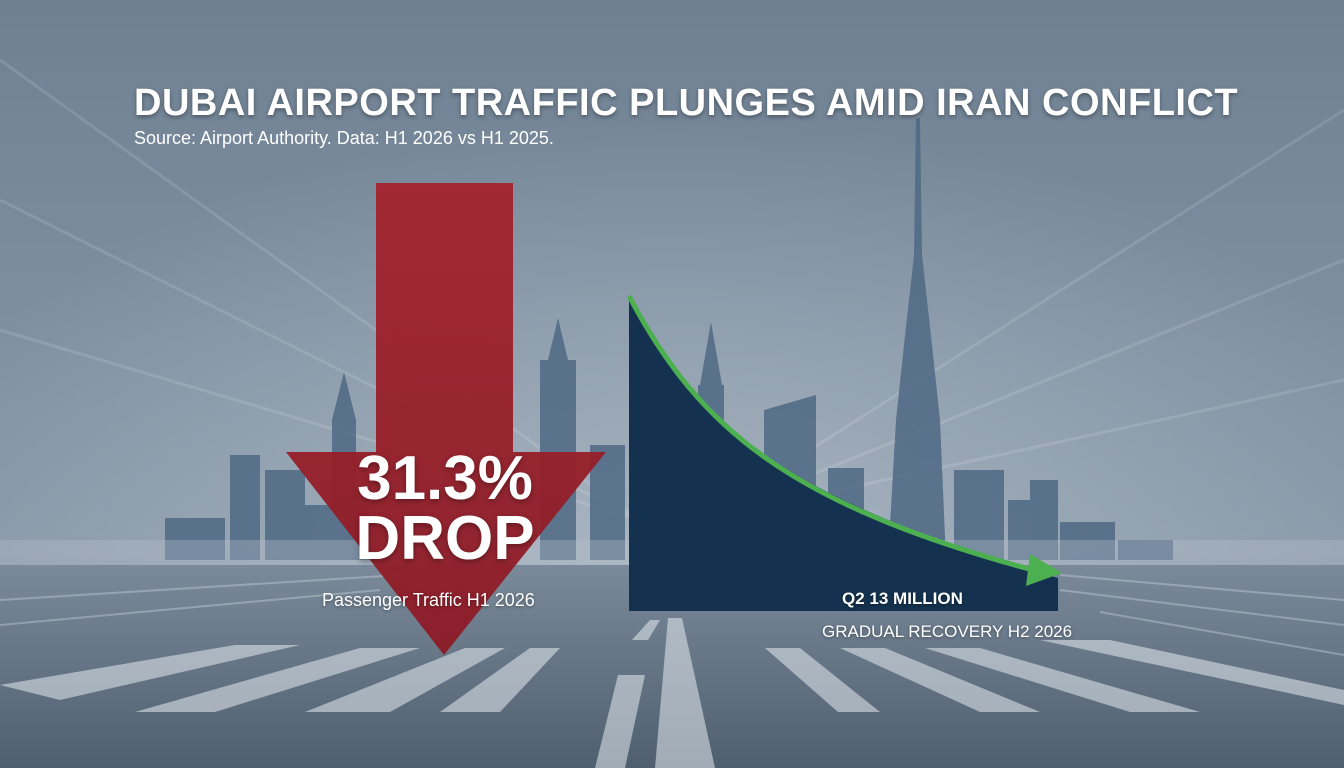  What do you see at coordinates (1044, 570) in the screenshot?
I see `trend-arrowhead-icon` at bounding box center [1044, 570].